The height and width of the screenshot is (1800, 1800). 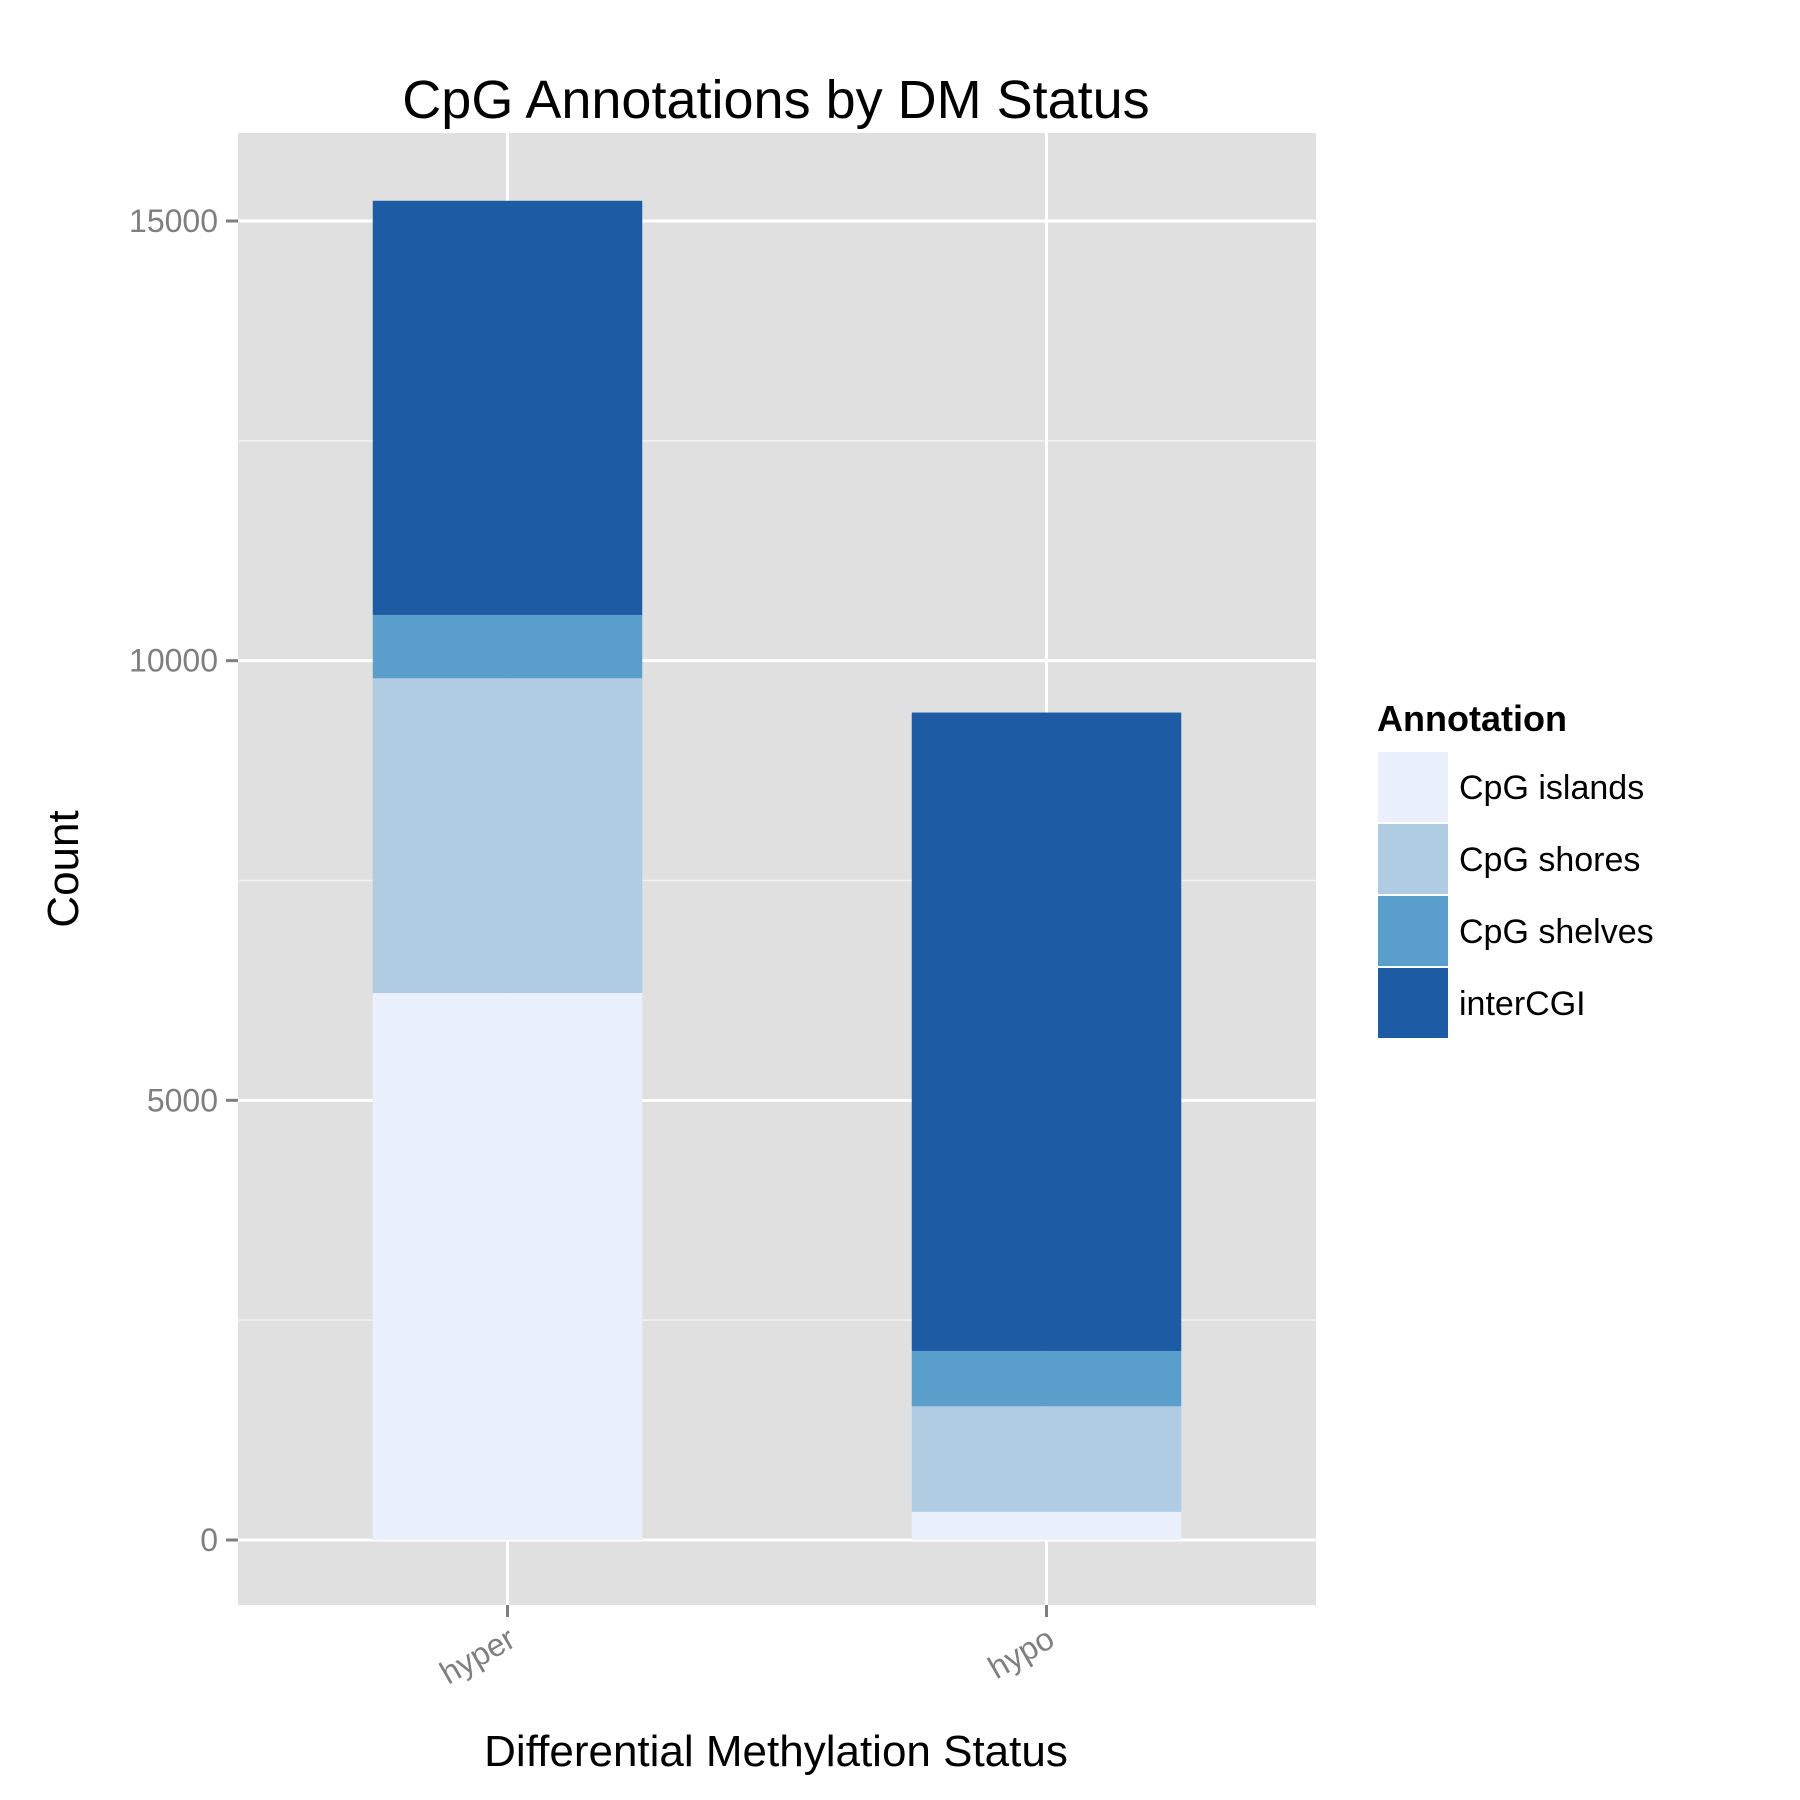 What do you see at coordinates (1551, 788) in the screenshot?
I see `legend-label-cpg-islands: CpG islands` at bounding box center [1551, 788].